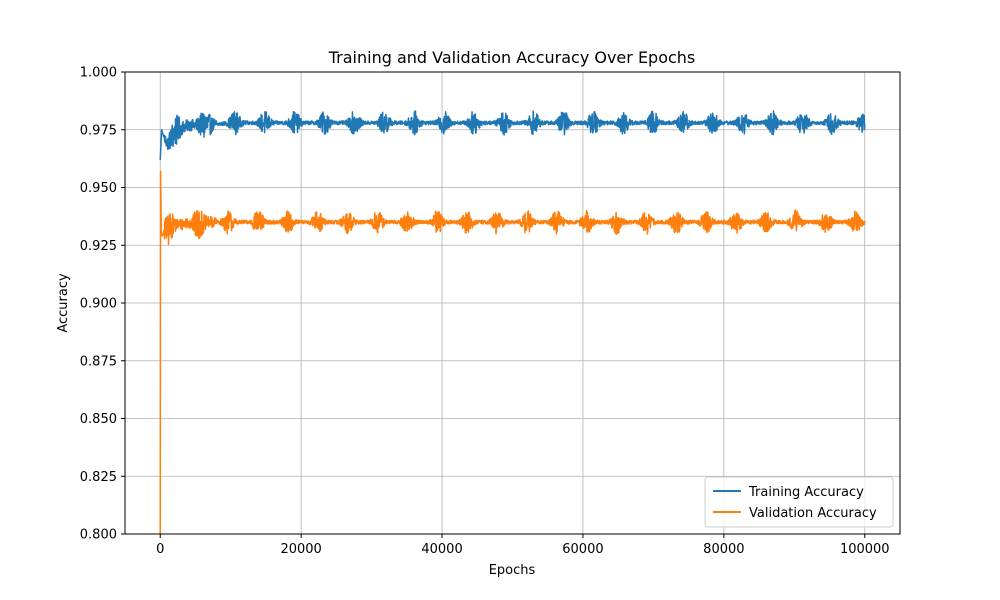  I want to click on x-axis-label: Epochs, so click(512, 570).